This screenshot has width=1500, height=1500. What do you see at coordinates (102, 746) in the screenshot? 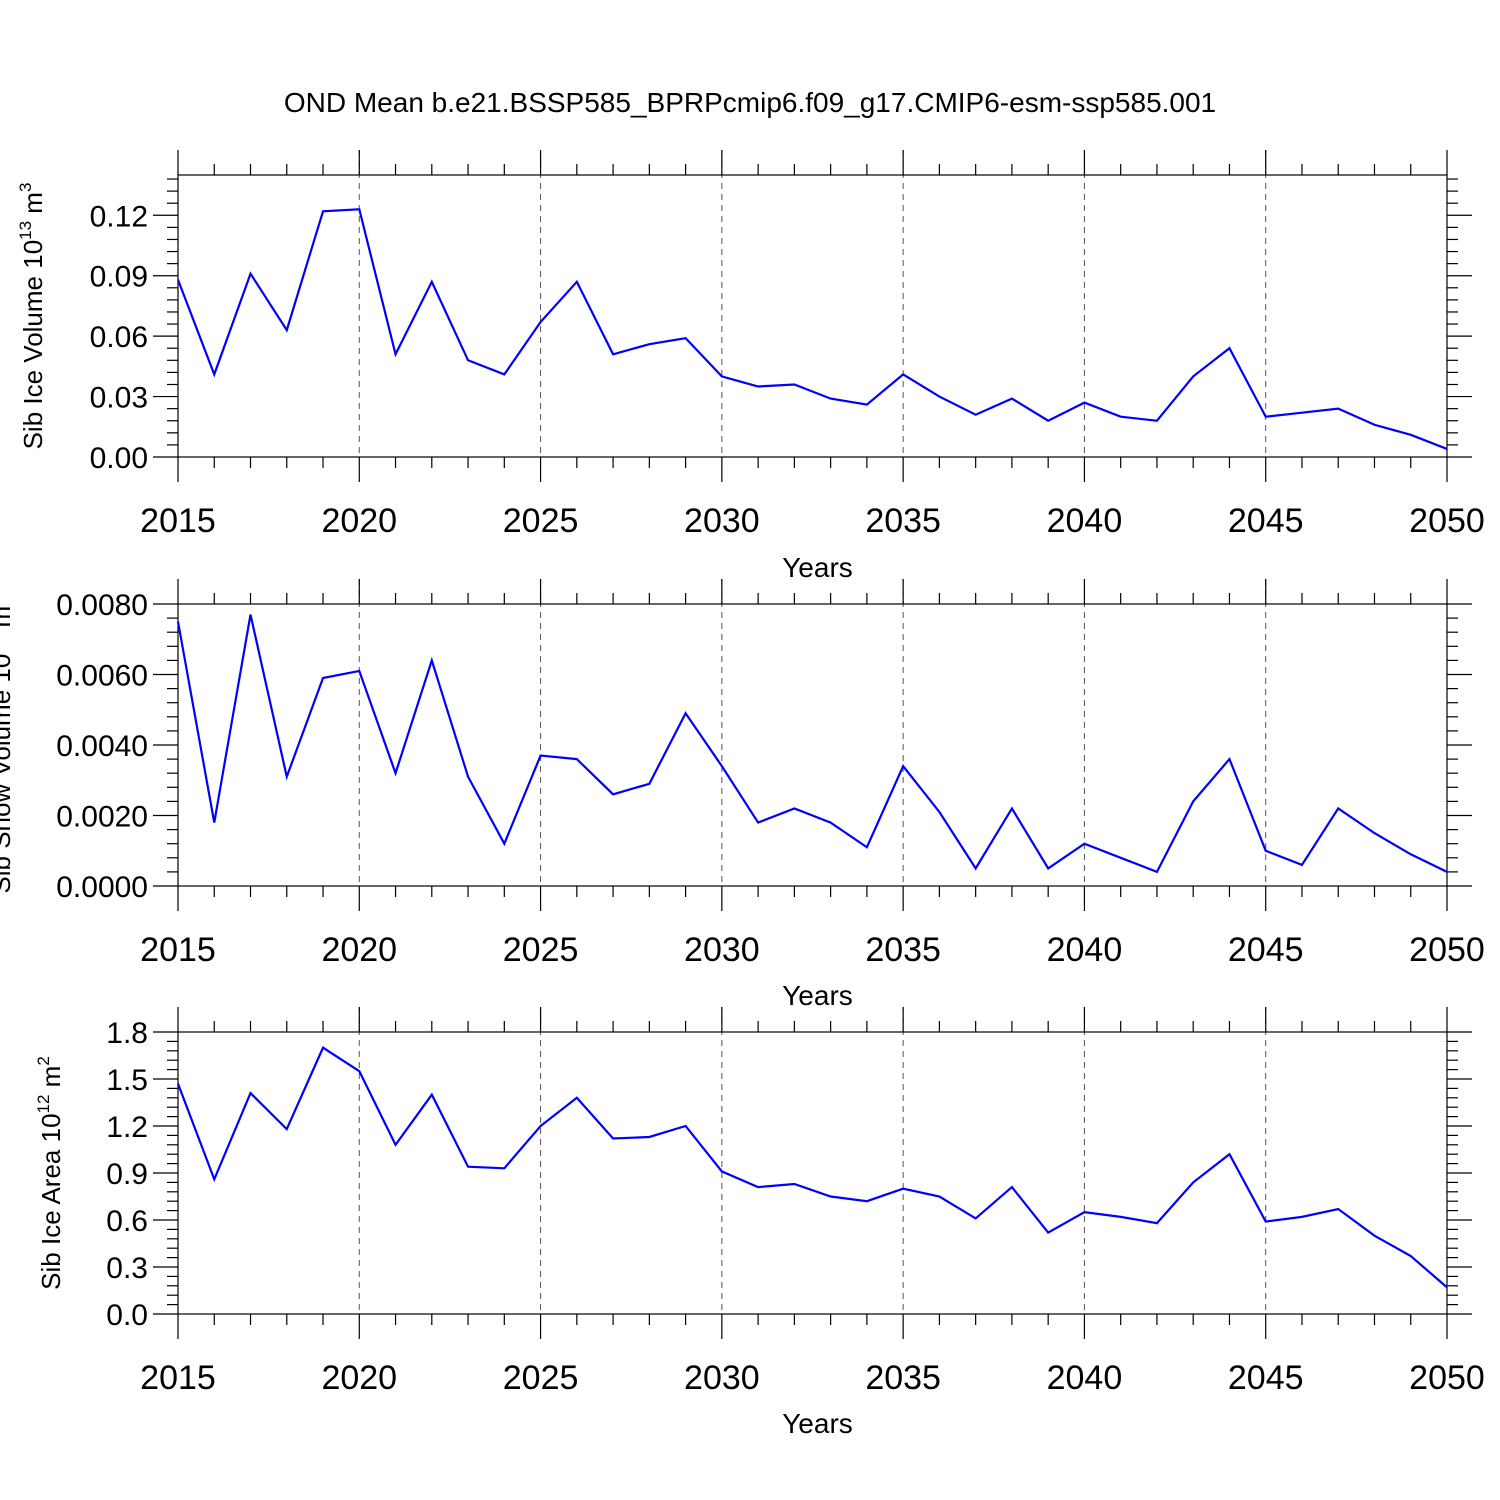
I see `y-tick-label: 0.0040` at bounding box center [102, 746].